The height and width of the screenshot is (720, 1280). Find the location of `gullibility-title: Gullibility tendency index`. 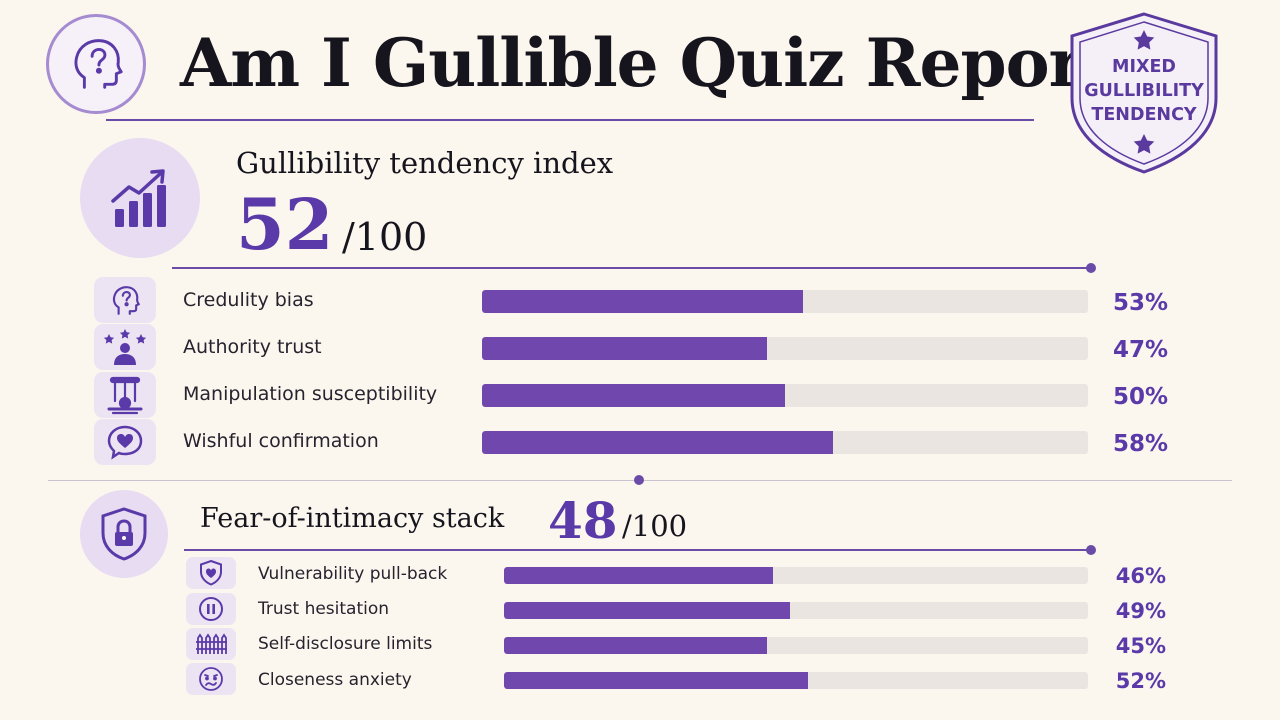

gullibility-title: Gullibility tendency index is located at coordinates (425, 163).